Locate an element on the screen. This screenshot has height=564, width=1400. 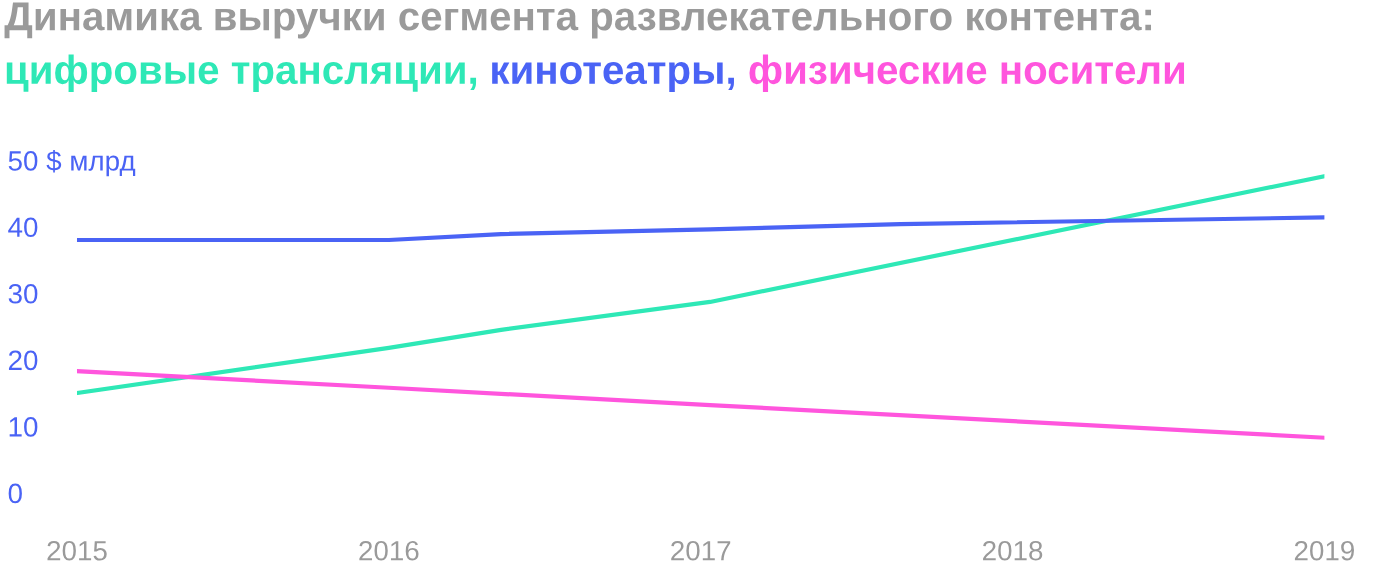
text: физические носители is located at coordinates (967, 73).